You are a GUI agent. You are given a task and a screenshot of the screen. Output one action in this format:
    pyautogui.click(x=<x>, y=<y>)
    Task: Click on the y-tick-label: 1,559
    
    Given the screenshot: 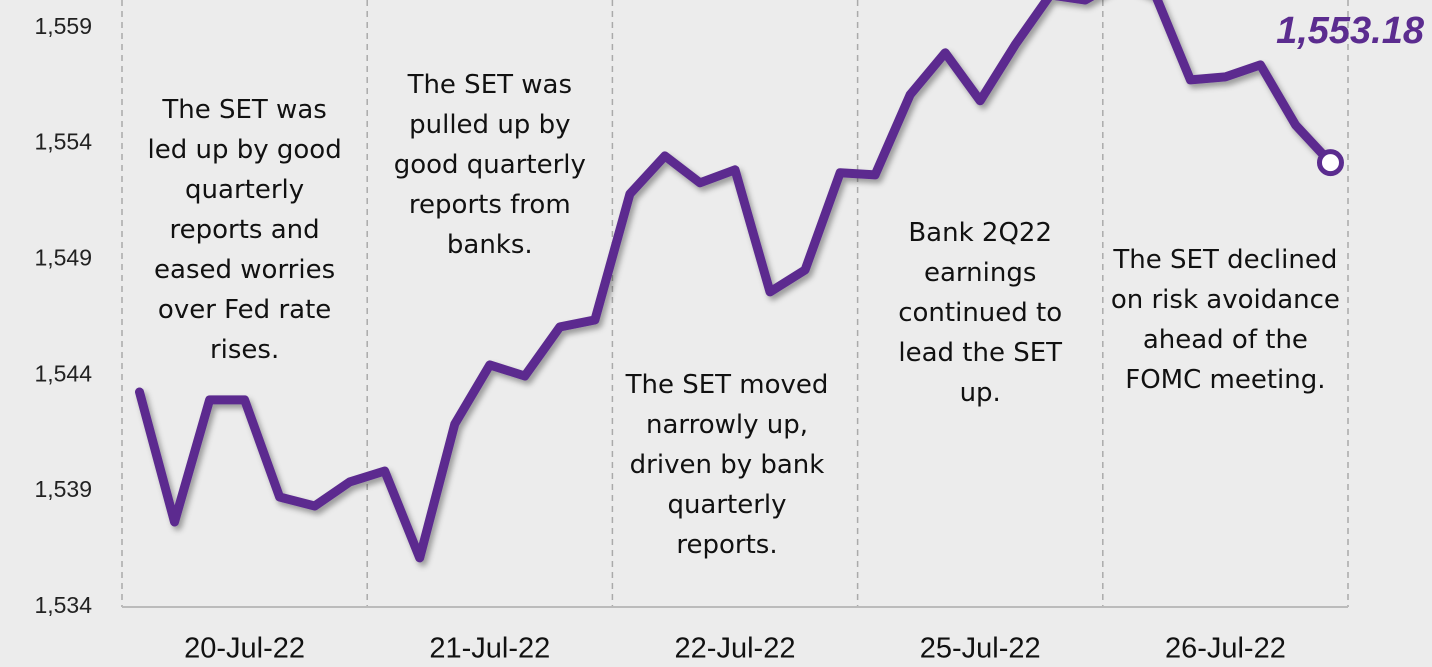 What is the action you would take?
    pyautogui.click(x=63, y=26)
    